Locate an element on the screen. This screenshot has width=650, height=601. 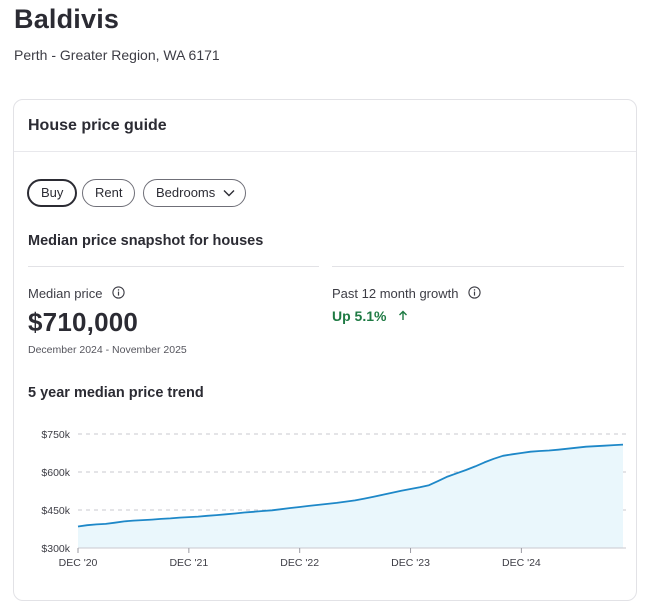
suburb-title: Baldivis is located at coordinates (67, 19).